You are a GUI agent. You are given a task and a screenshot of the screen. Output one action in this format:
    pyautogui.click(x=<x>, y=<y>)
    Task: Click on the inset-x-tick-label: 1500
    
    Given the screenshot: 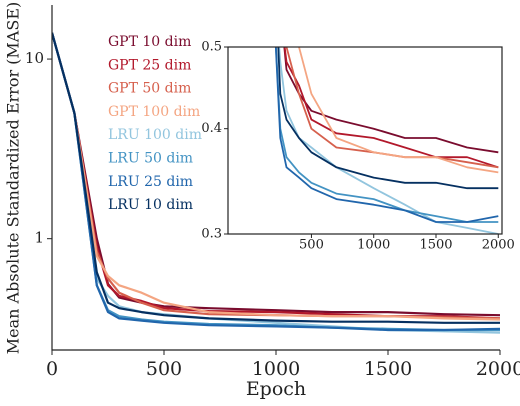 What is the action you would take?
    pyautogui.click(x=435, y=245)
    